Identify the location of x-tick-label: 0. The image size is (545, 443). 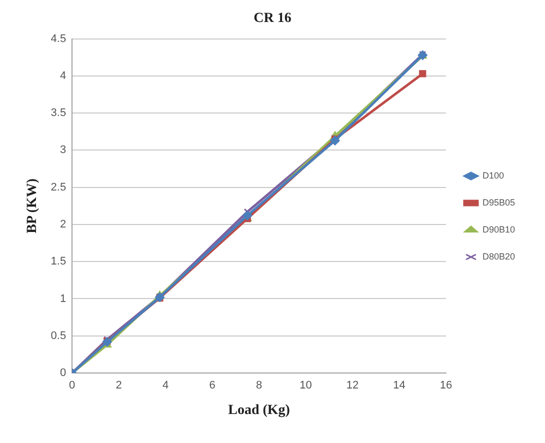
(72, 386).